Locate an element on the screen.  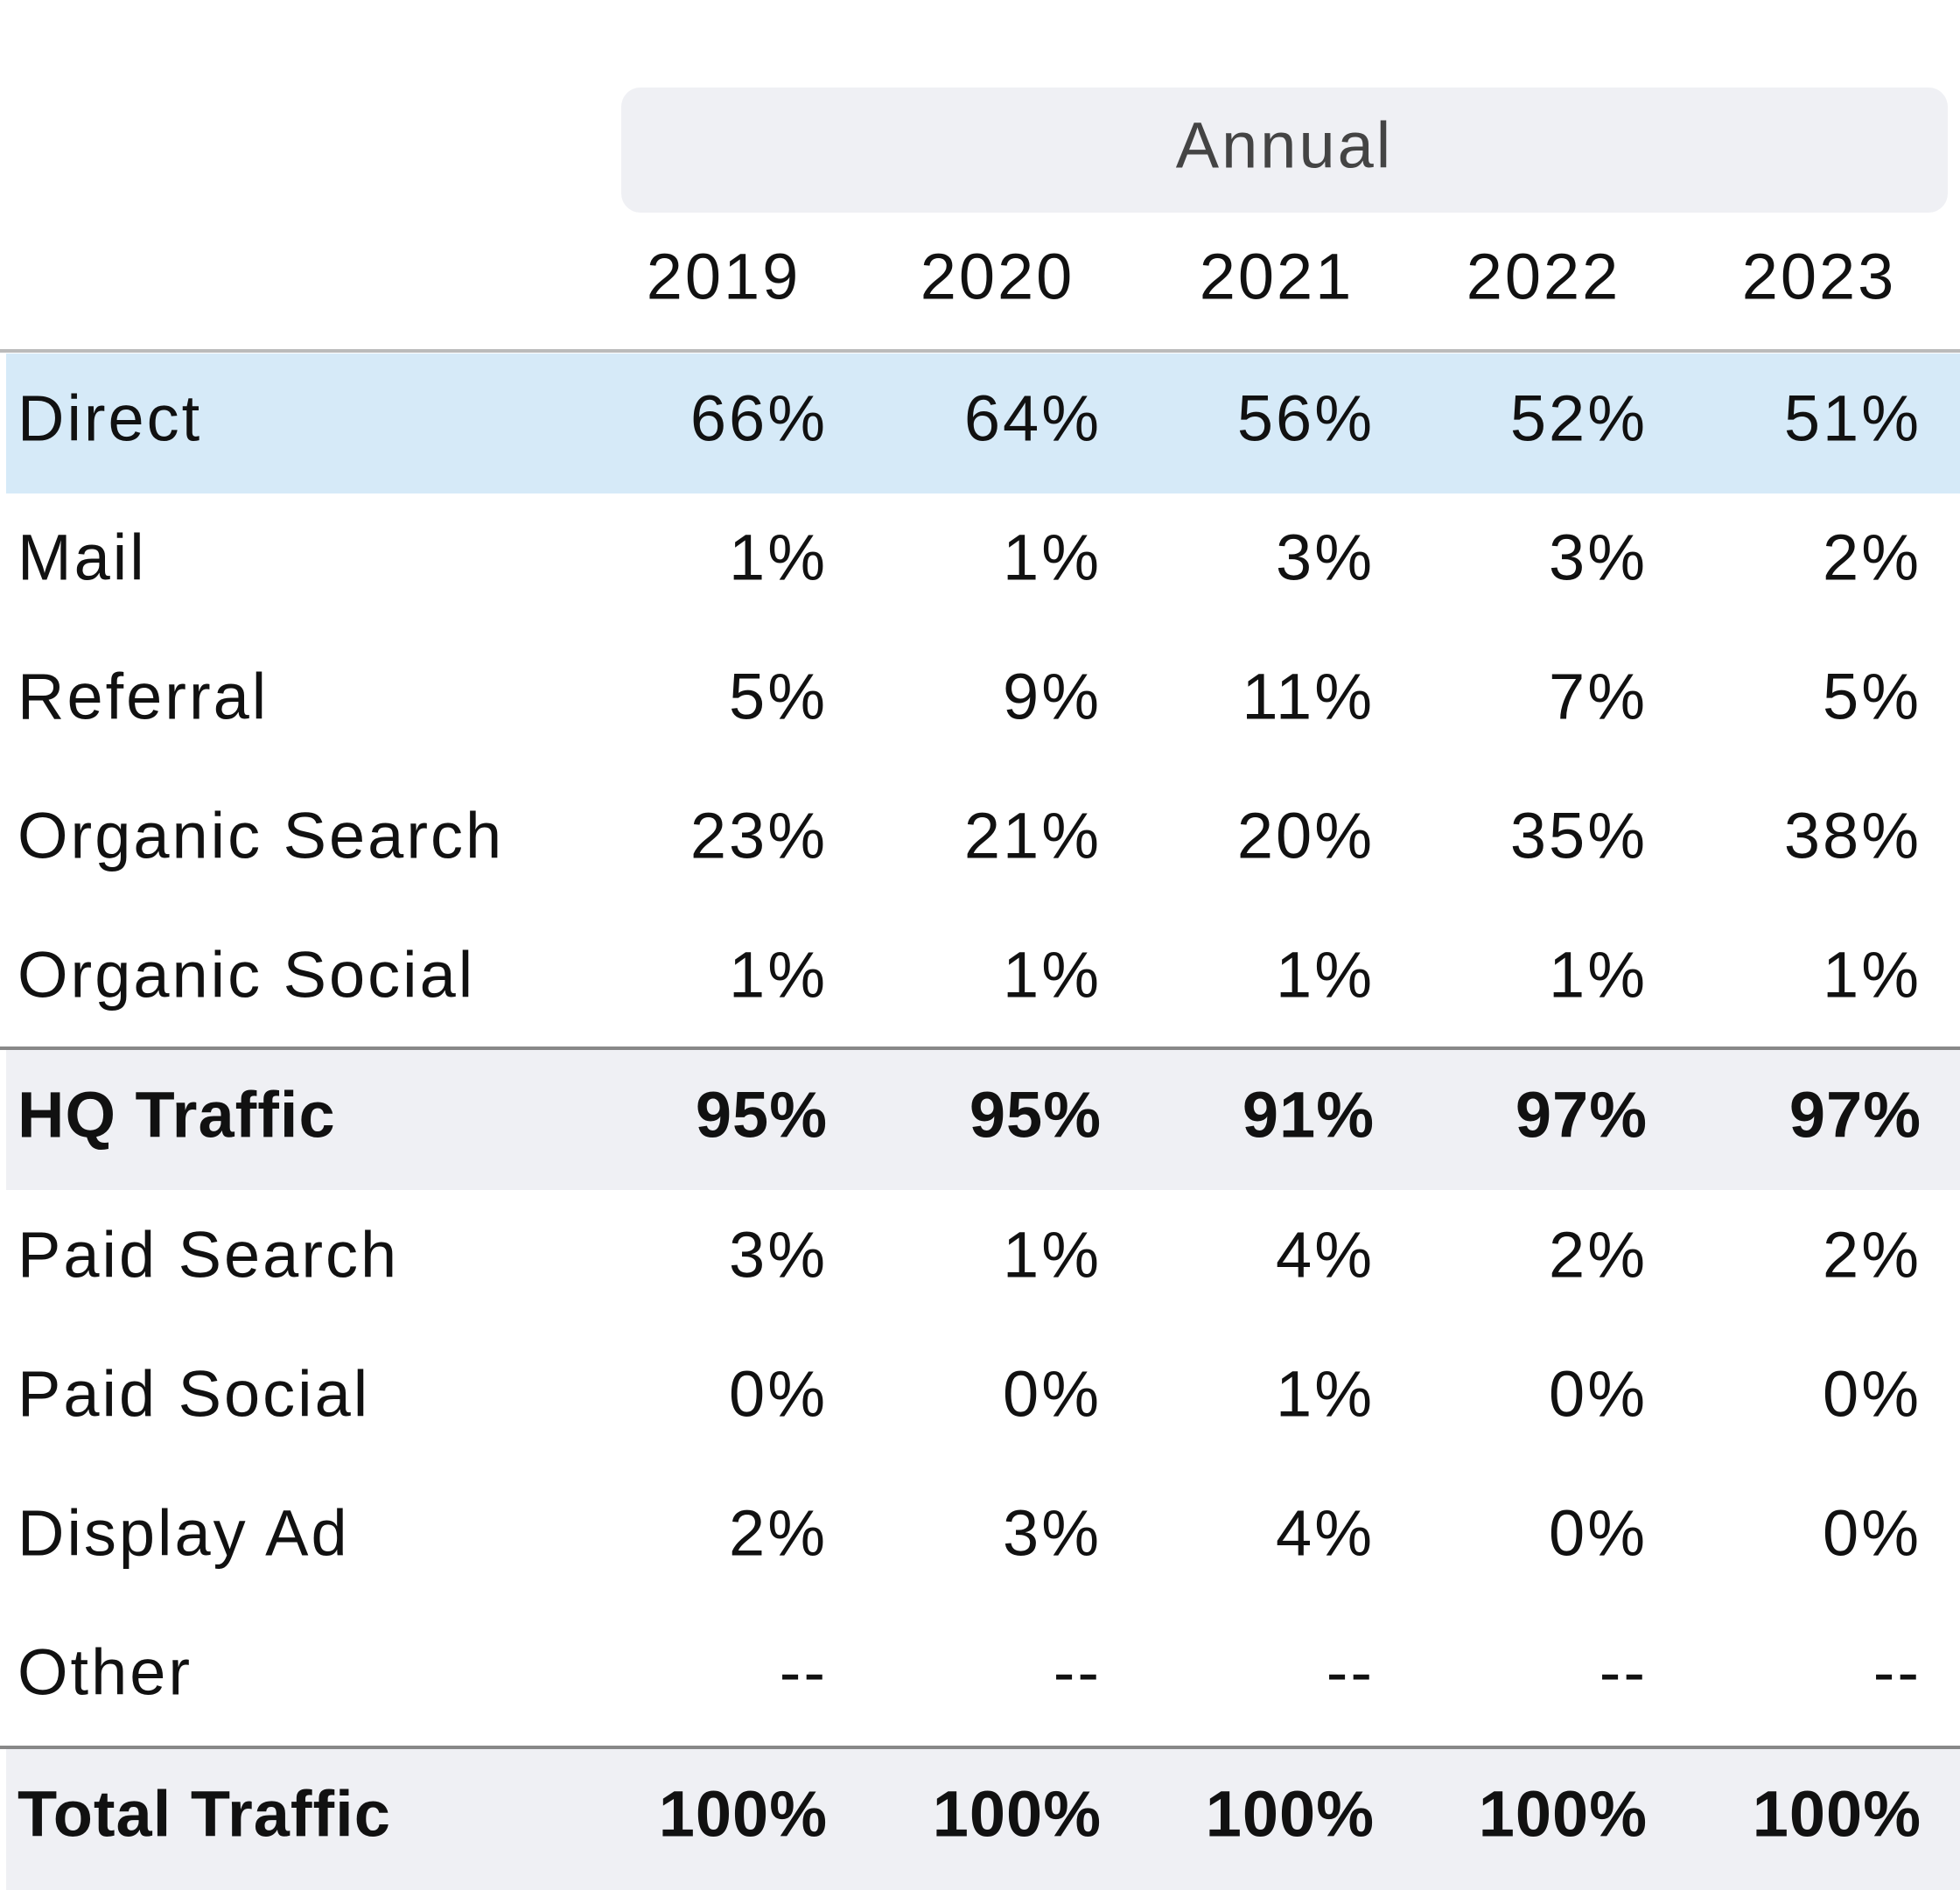
cell-value: 23% is located at coordinates (759, 836).